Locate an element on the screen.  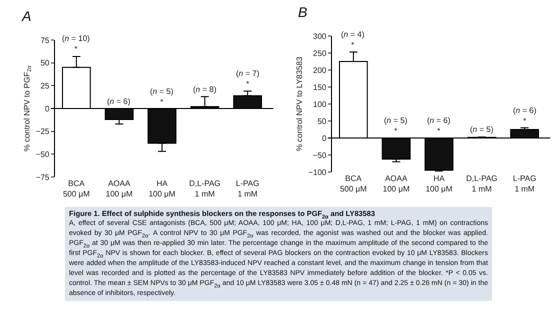
annotation: (n = 5) is located at coordinates (482, 129).